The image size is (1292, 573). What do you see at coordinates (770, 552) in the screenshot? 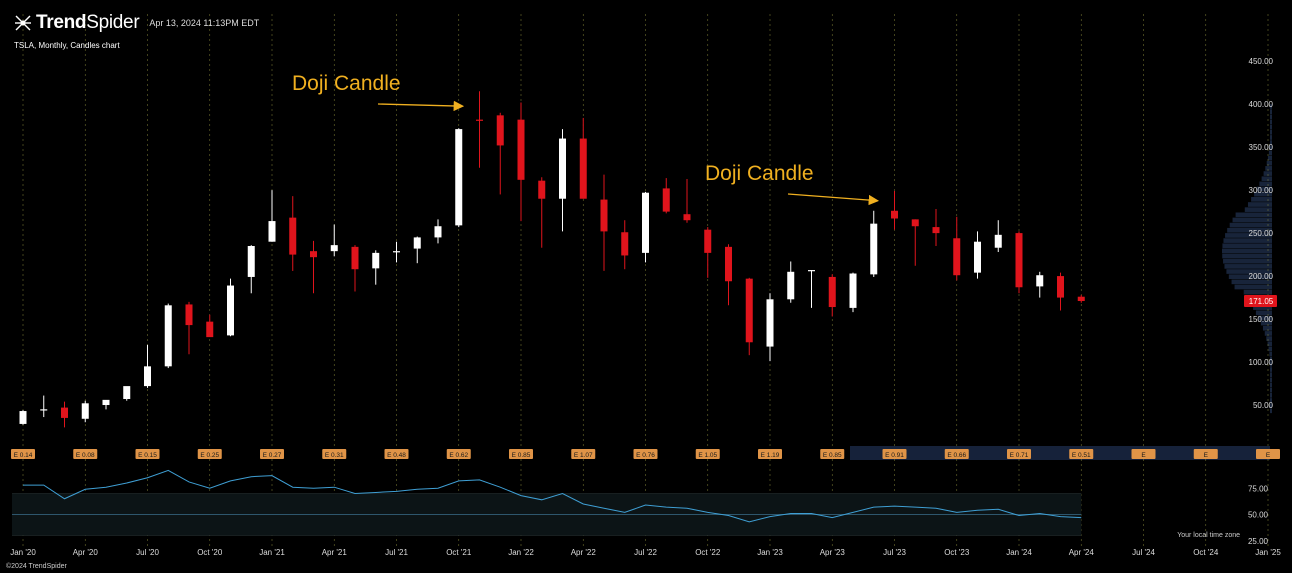
I see `time-tick-label: Jan '23` at bounding box center [770, 552].